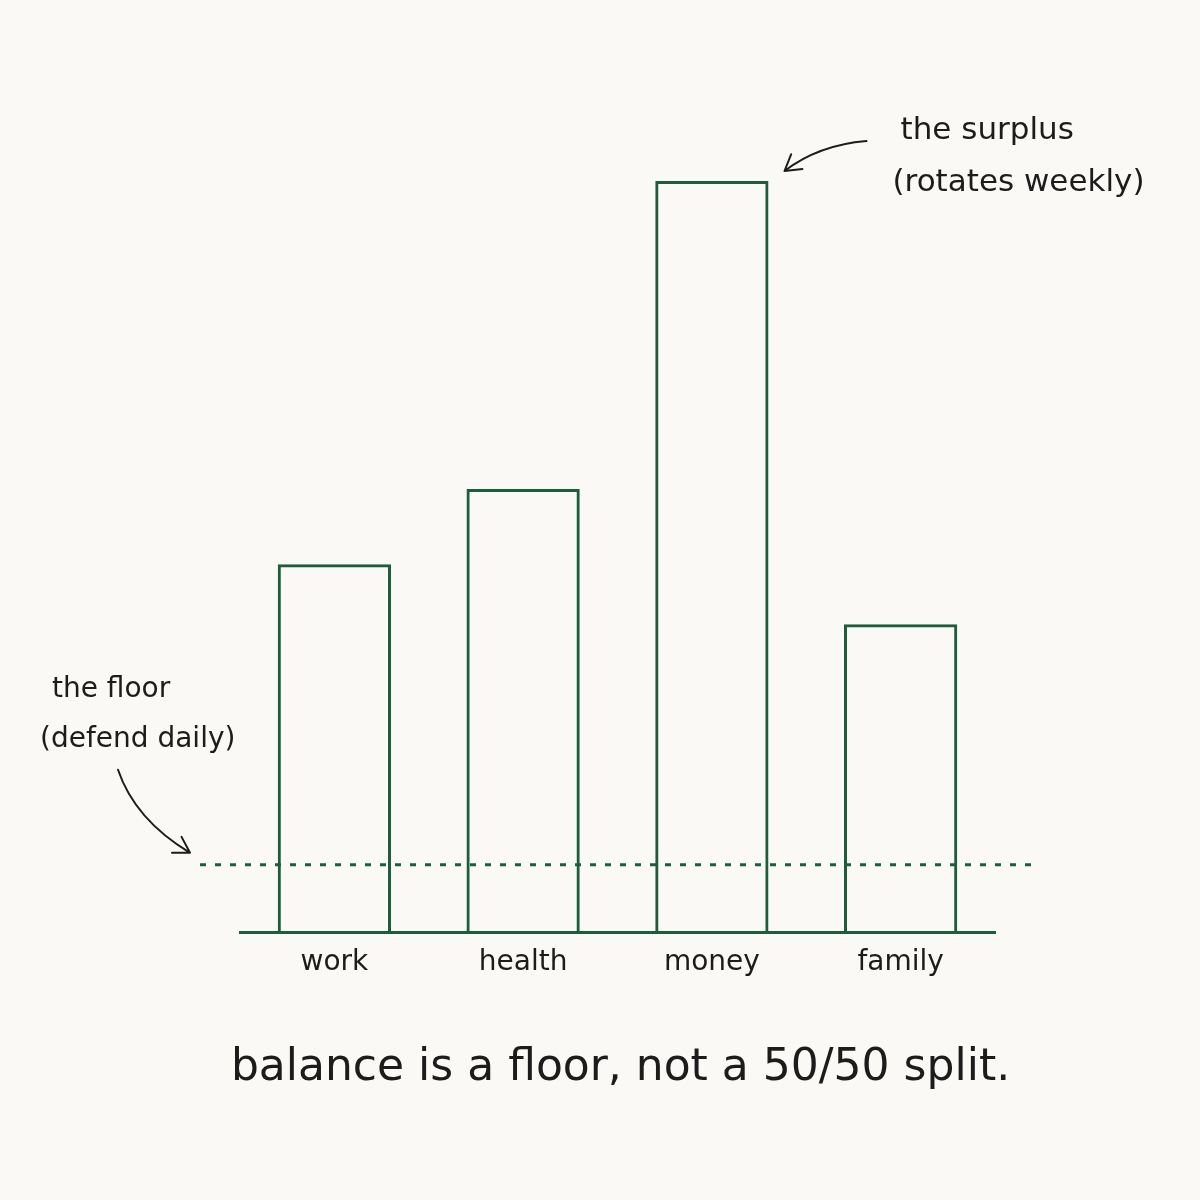 Image resolution: width=1200 pixels, height=1200 pixels. I want to click on annotation: the floor (defend daily), so click(138, 712).